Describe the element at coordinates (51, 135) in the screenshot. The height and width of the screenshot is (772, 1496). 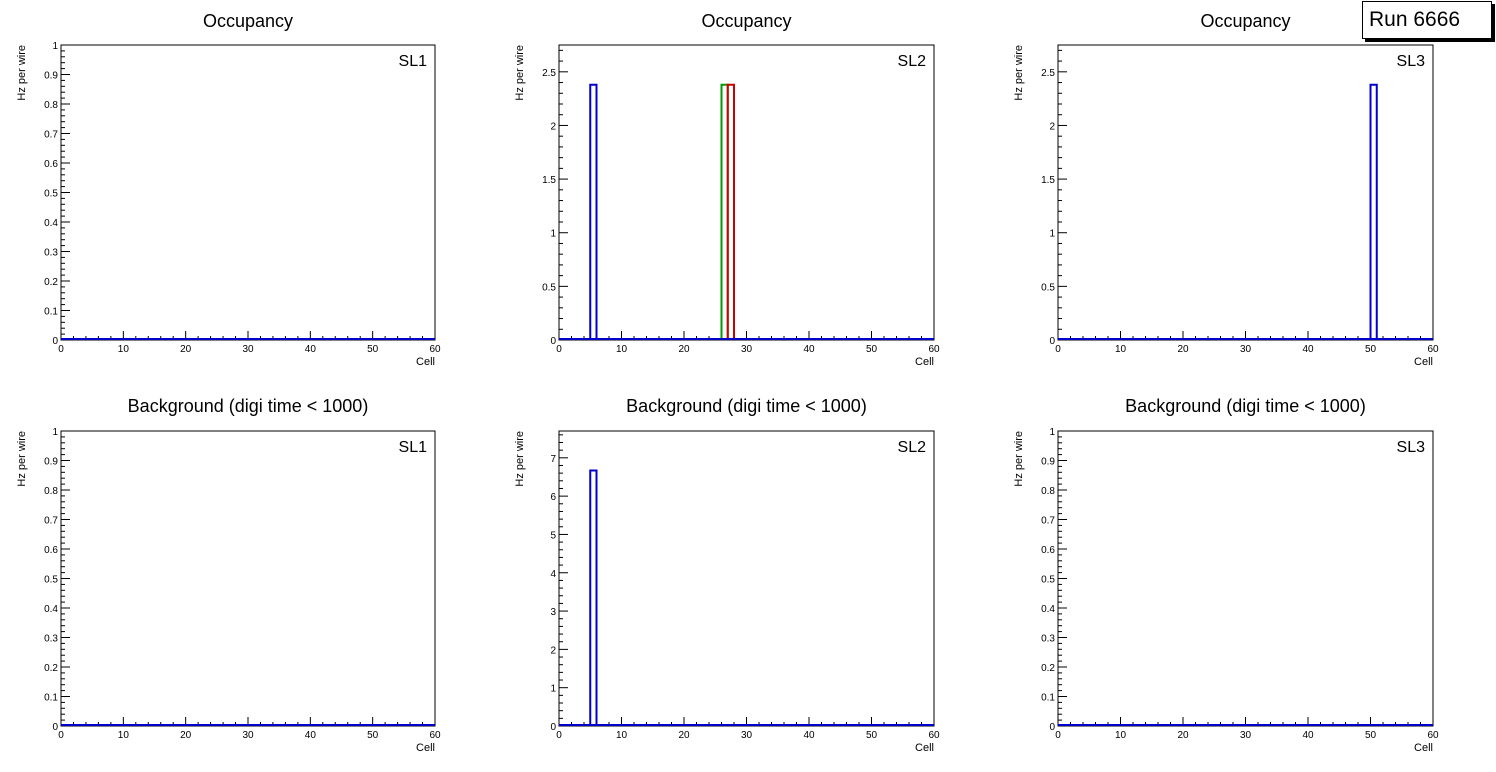
I see `y-tick-label: 0.7` at that location.